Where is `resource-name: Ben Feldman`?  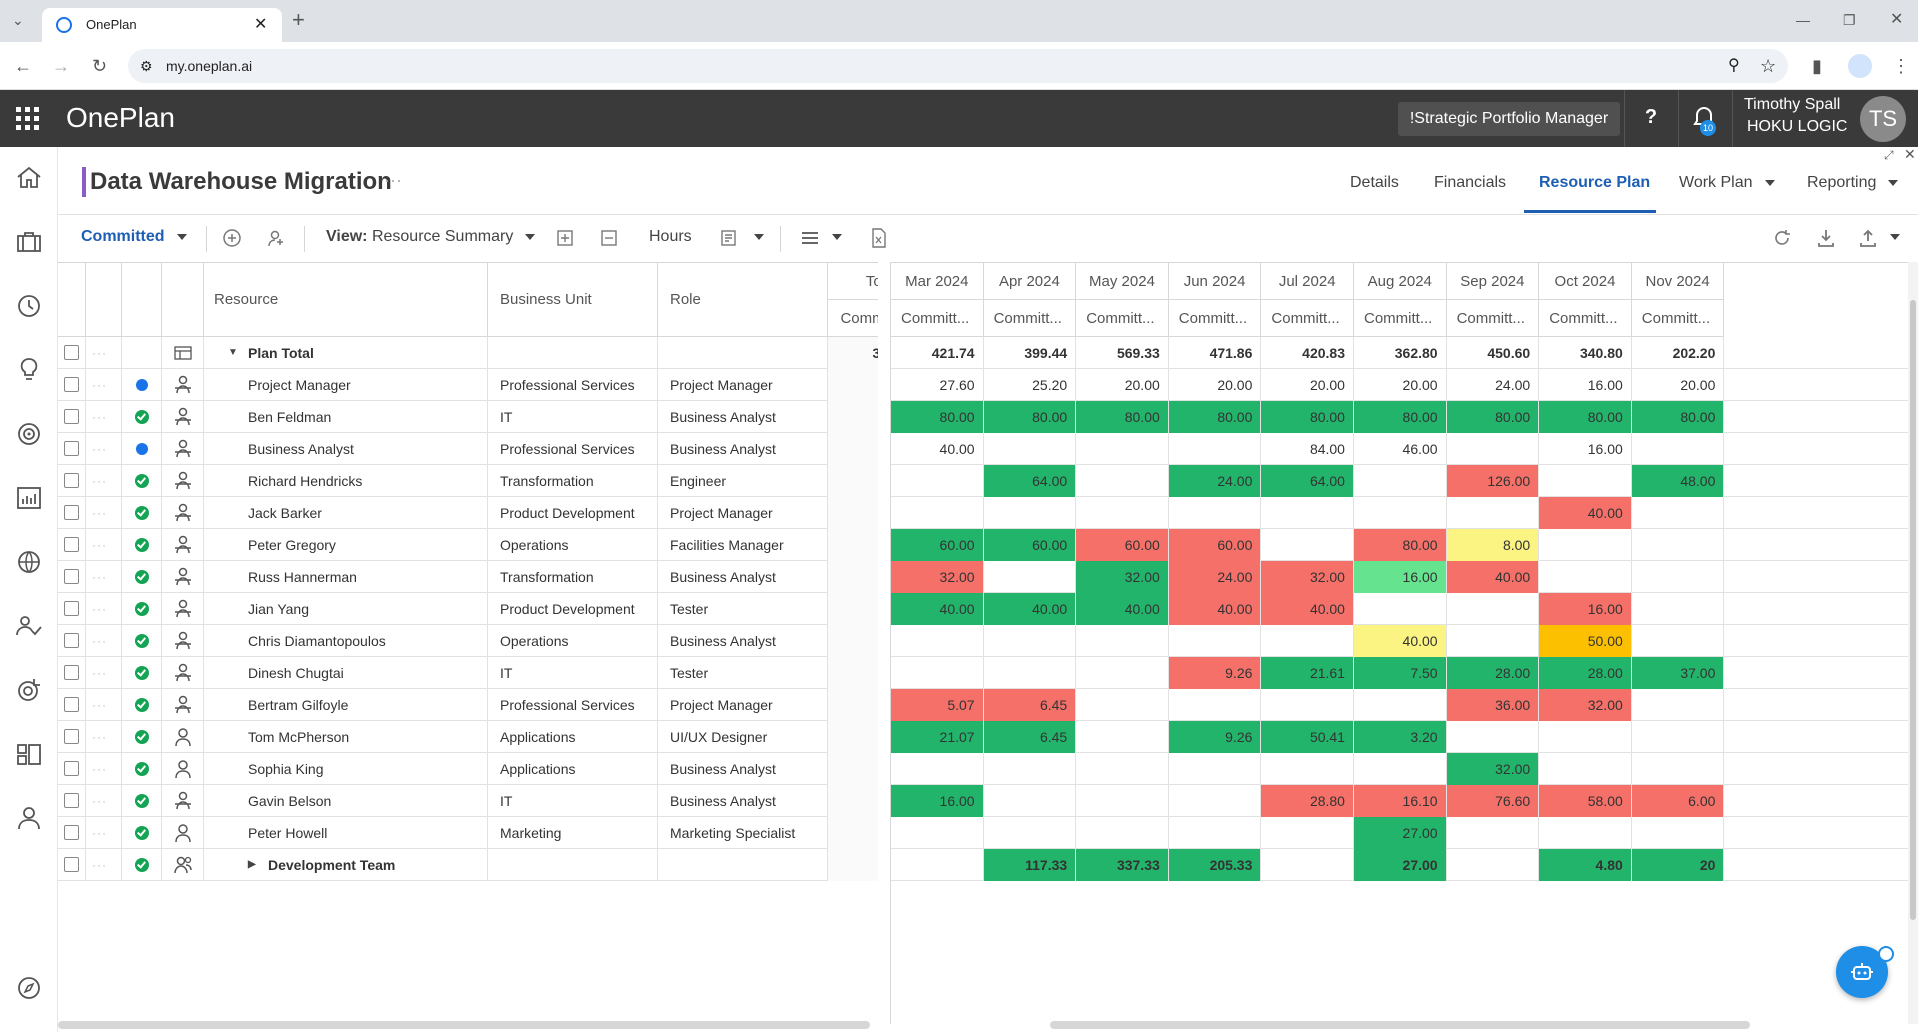
resource-name: Ben Feldman is located at coordinates (346, 417).